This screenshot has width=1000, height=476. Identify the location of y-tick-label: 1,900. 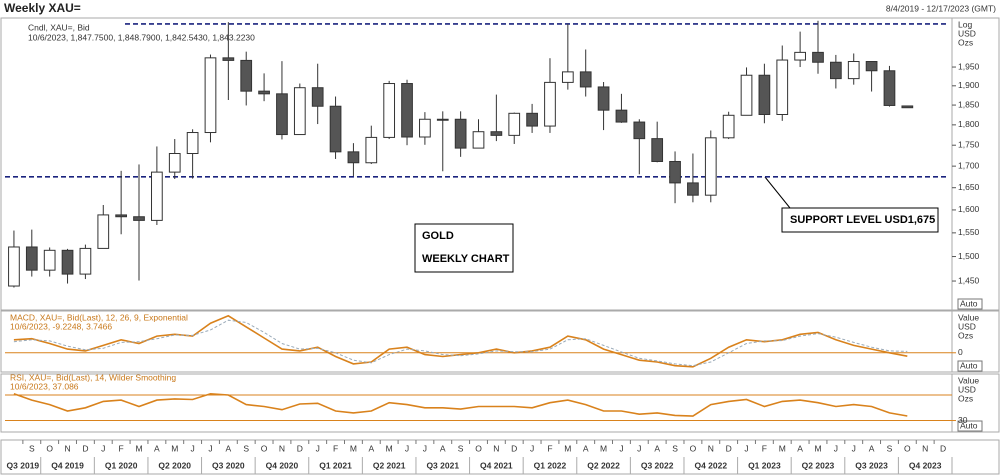
(969, 85).